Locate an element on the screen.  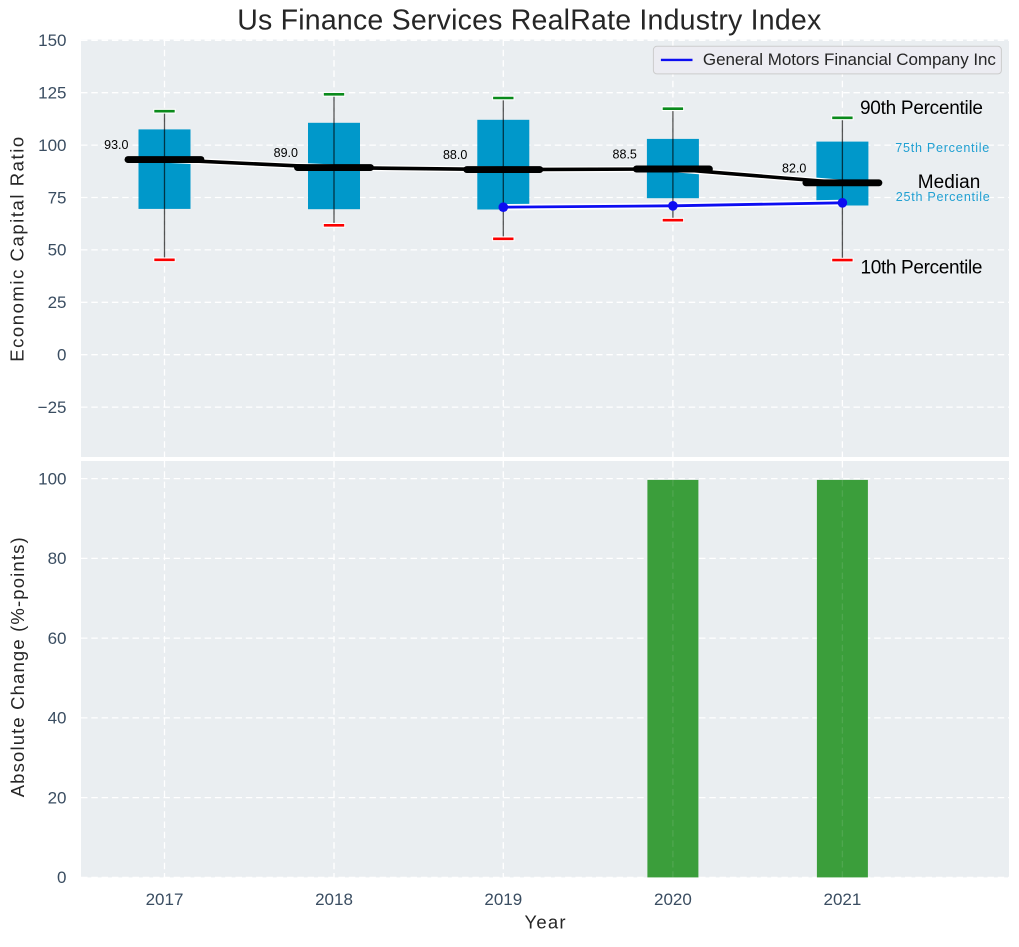
svg-text: 2019 is located at coordinates (503, 899).